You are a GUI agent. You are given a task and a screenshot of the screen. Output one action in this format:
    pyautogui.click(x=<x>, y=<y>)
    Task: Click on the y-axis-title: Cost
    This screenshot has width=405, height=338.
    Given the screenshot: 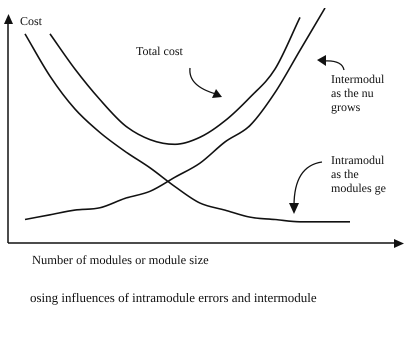 What is the action you would take?
    pyautogui.click(x=31, y=21)
    